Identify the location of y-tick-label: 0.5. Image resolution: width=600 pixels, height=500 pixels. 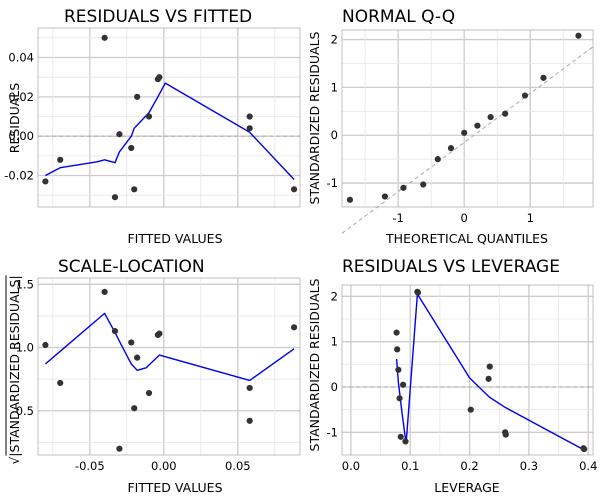
(25, 411).